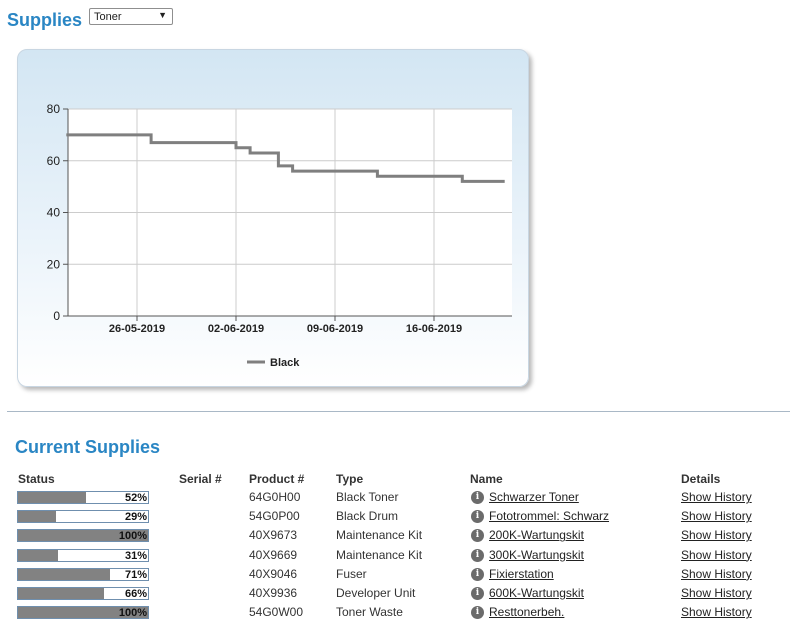 The width and height of the screenshot is (800, 630). Describe the element at coordinates (285, 363) in the screenshot. I see `legend-label: Black` at that location.